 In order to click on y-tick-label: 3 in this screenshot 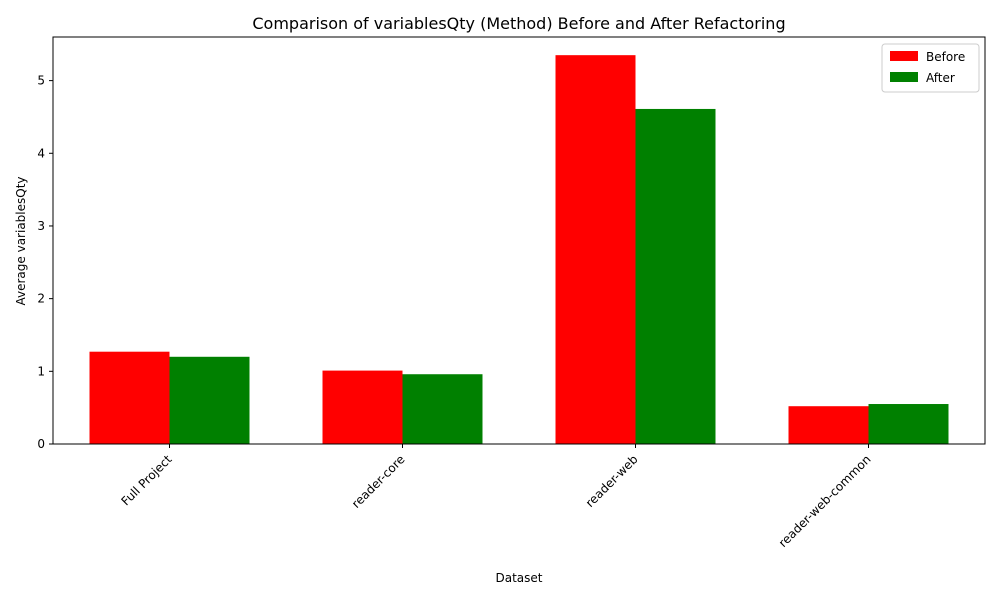, I will do `click(41, 226)`.